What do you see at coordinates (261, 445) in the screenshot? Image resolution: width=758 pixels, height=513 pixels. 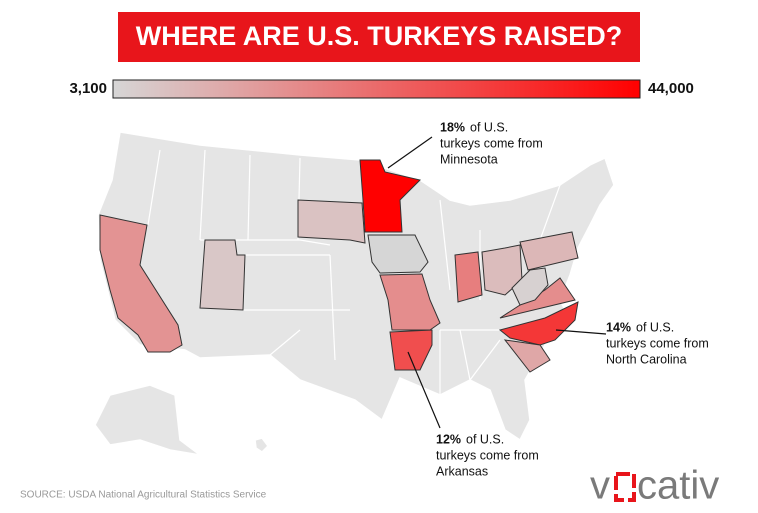 I see `hawaii` at bounding box center [261, 445].